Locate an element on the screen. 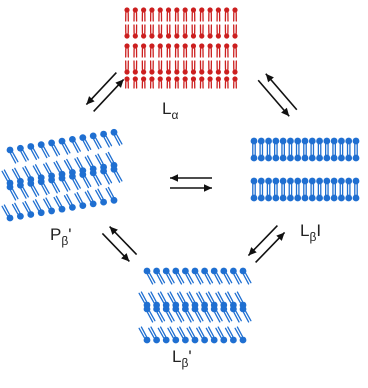 This screenshot has height=388, width=368. label-l-beta-prime-sub: β is located at coordinates (184, 363).